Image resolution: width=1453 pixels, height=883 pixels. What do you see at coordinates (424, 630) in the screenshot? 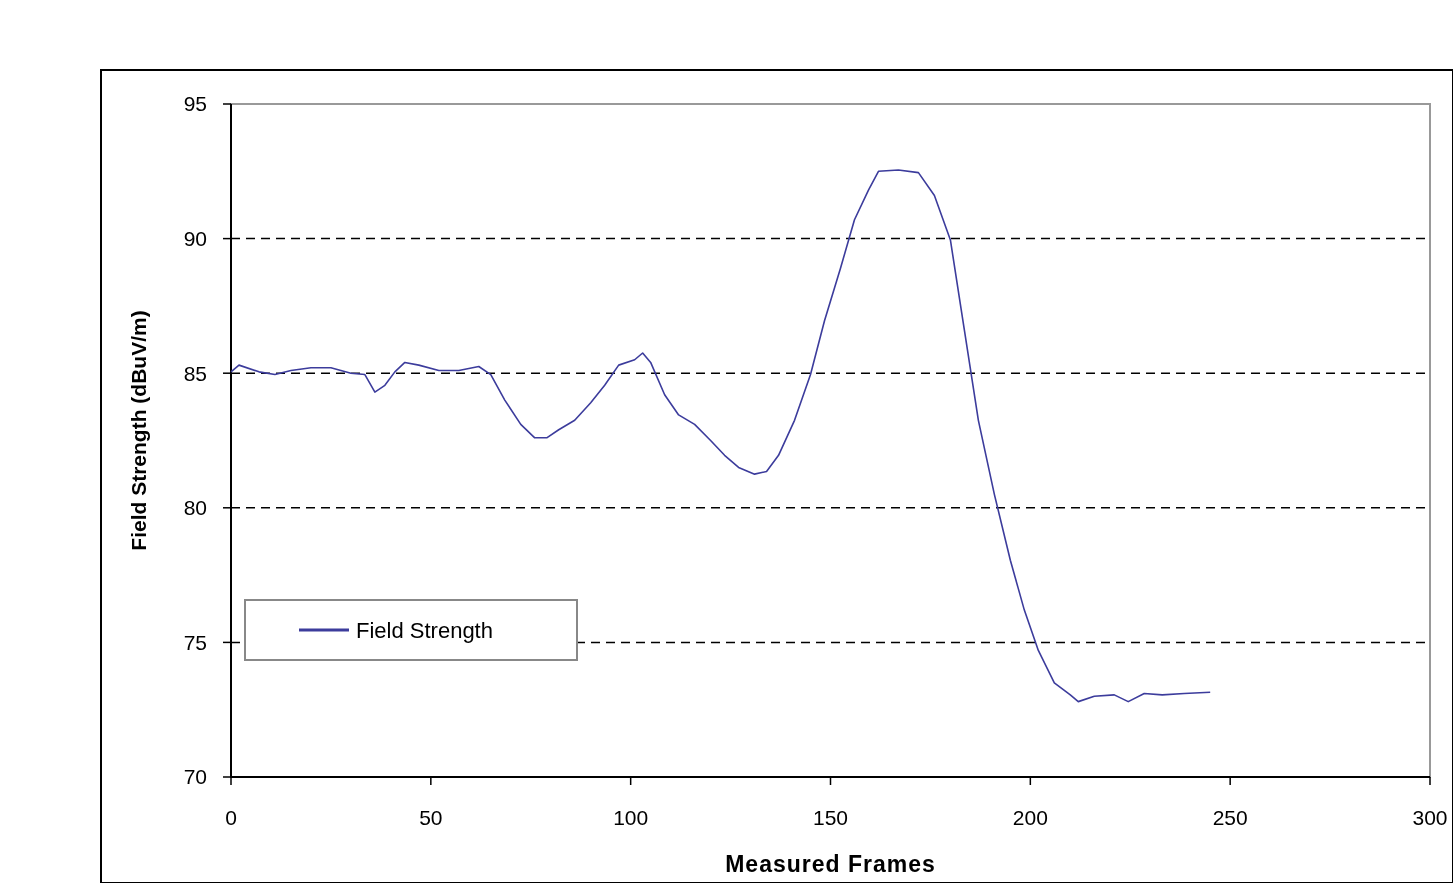
I see `legend-label: Field Strength` at bounding box center [424, 630].